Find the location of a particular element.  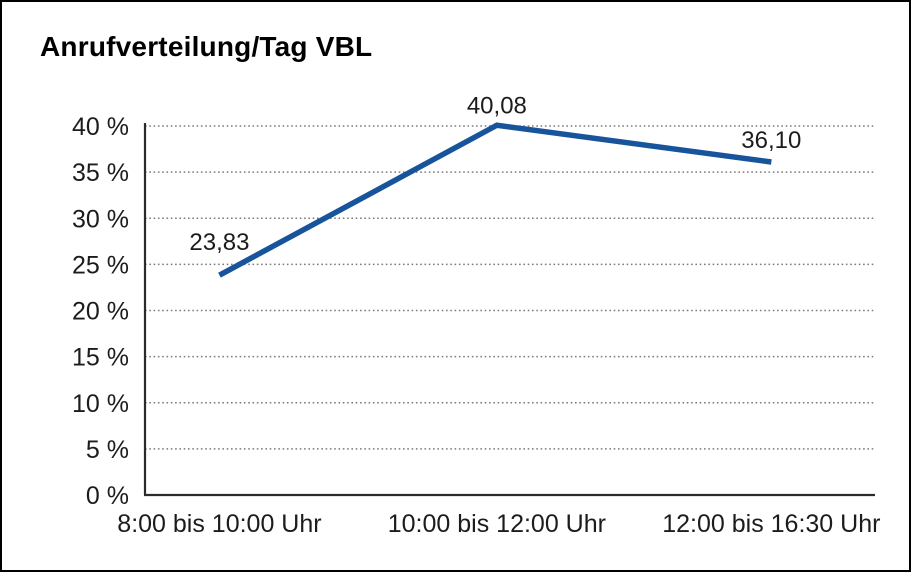

y-axis-tick-label: 35 % is located at coordinates (100, 173).